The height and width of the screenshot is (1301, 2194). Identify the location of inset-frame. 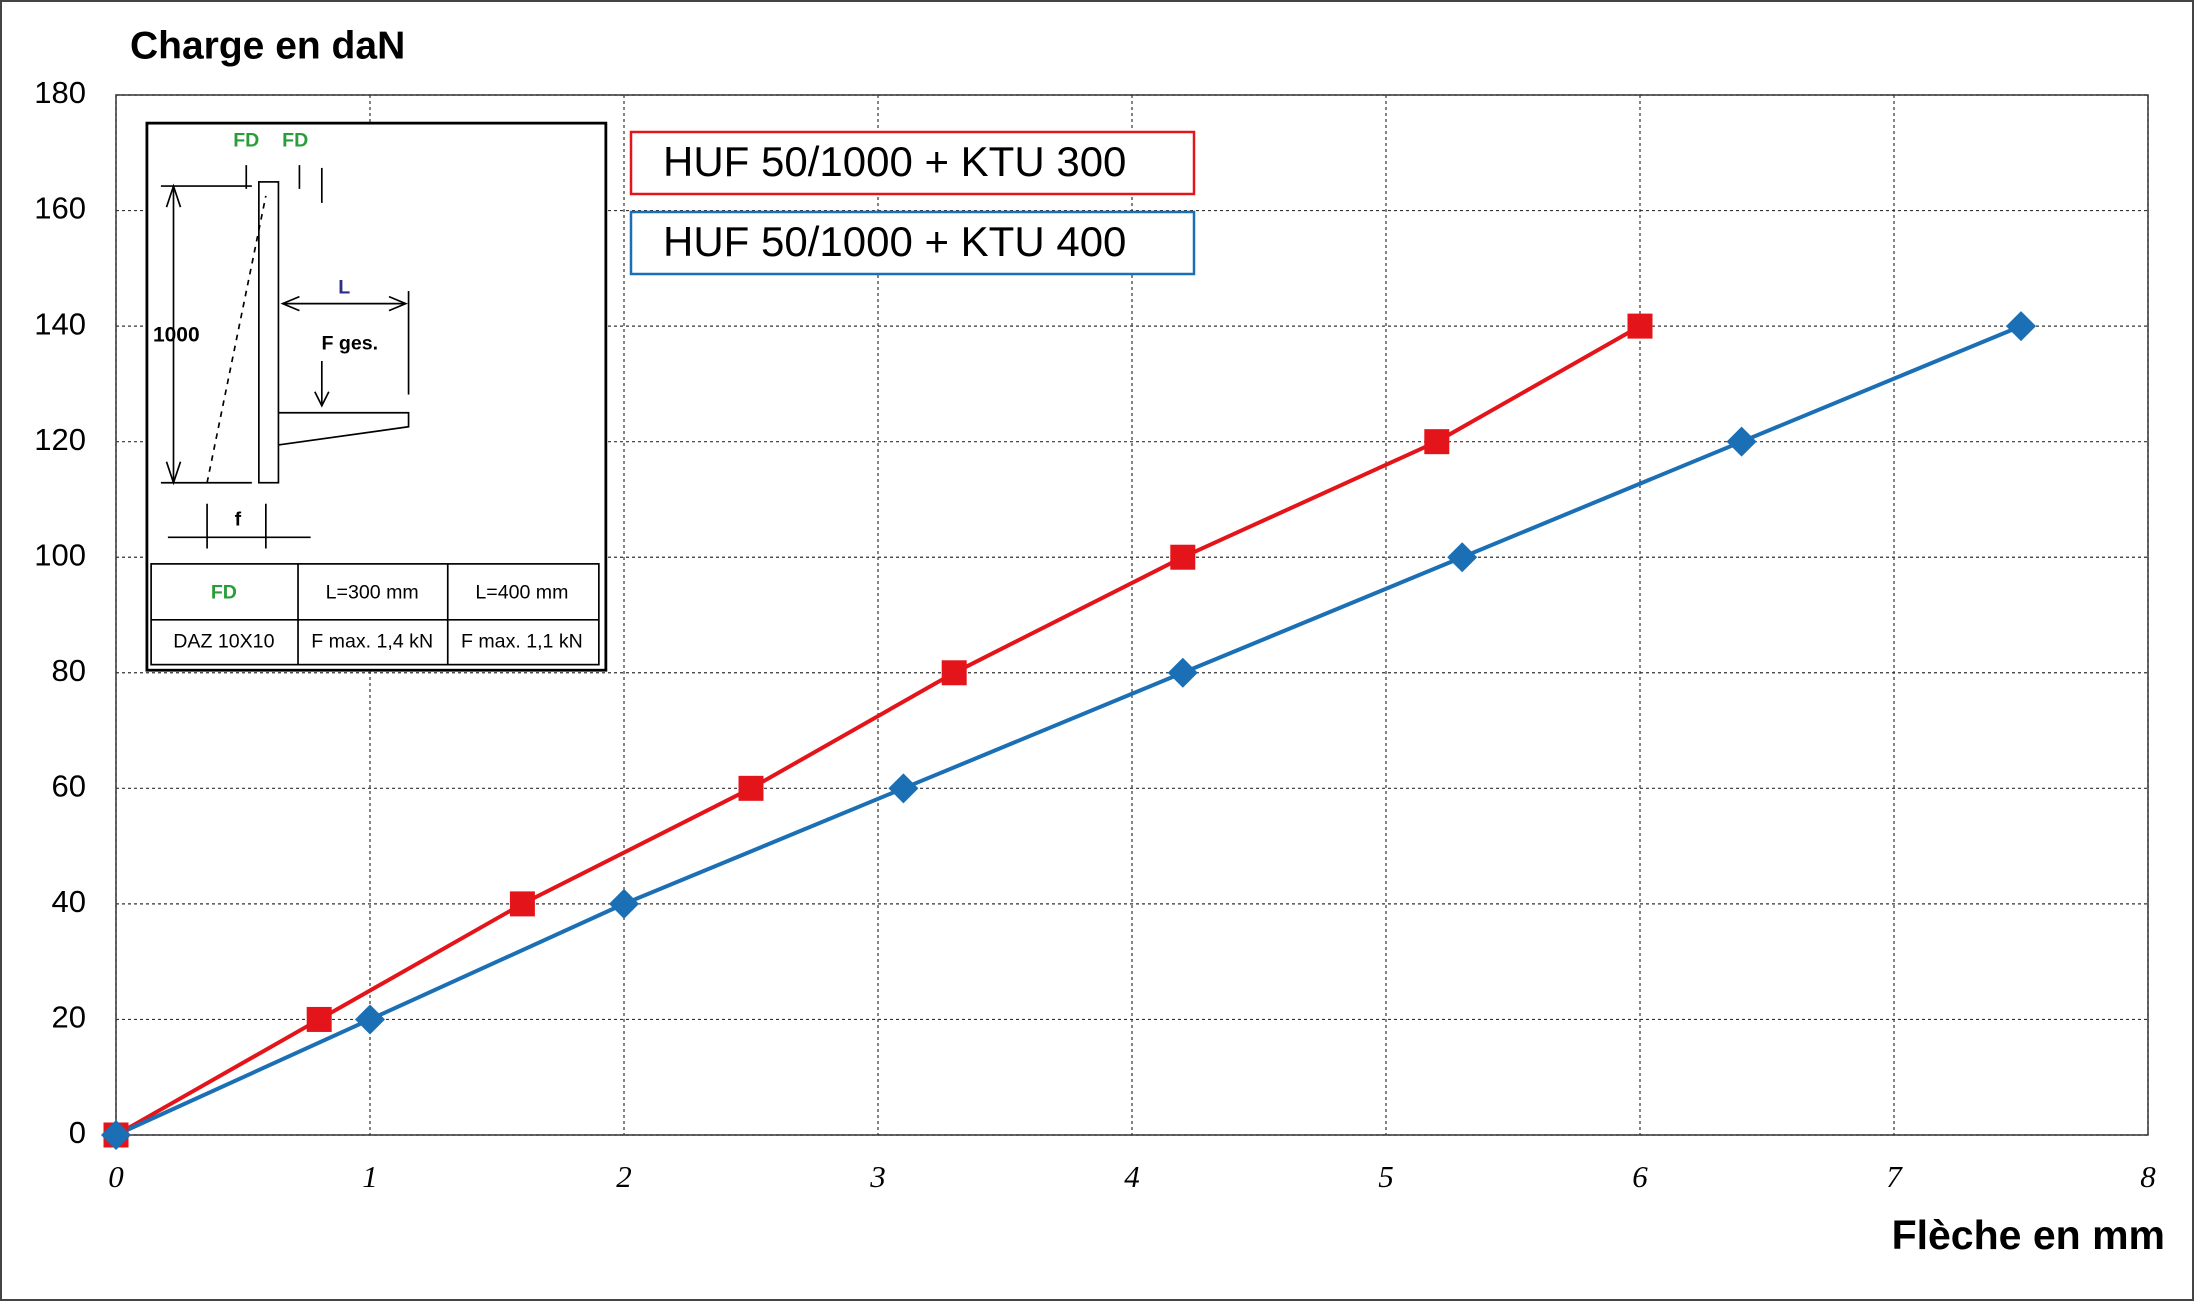
(376, 396).